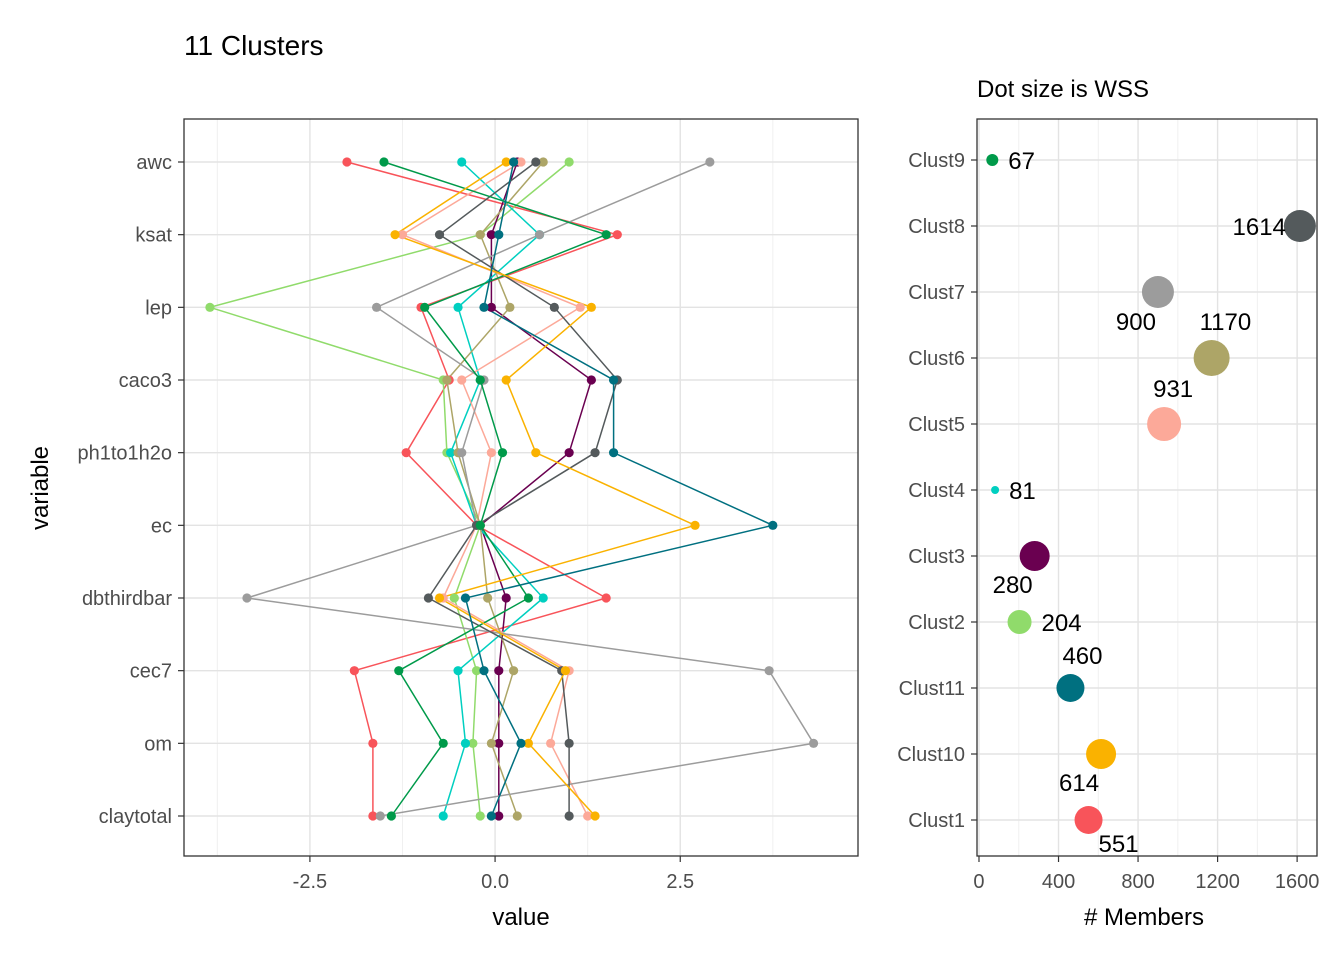 This screenshot has width=1344, height=960. Describe the element at coordinates (153, 236) in the screenshot. I see `y-tick-label-ksat: ksat` at that location.